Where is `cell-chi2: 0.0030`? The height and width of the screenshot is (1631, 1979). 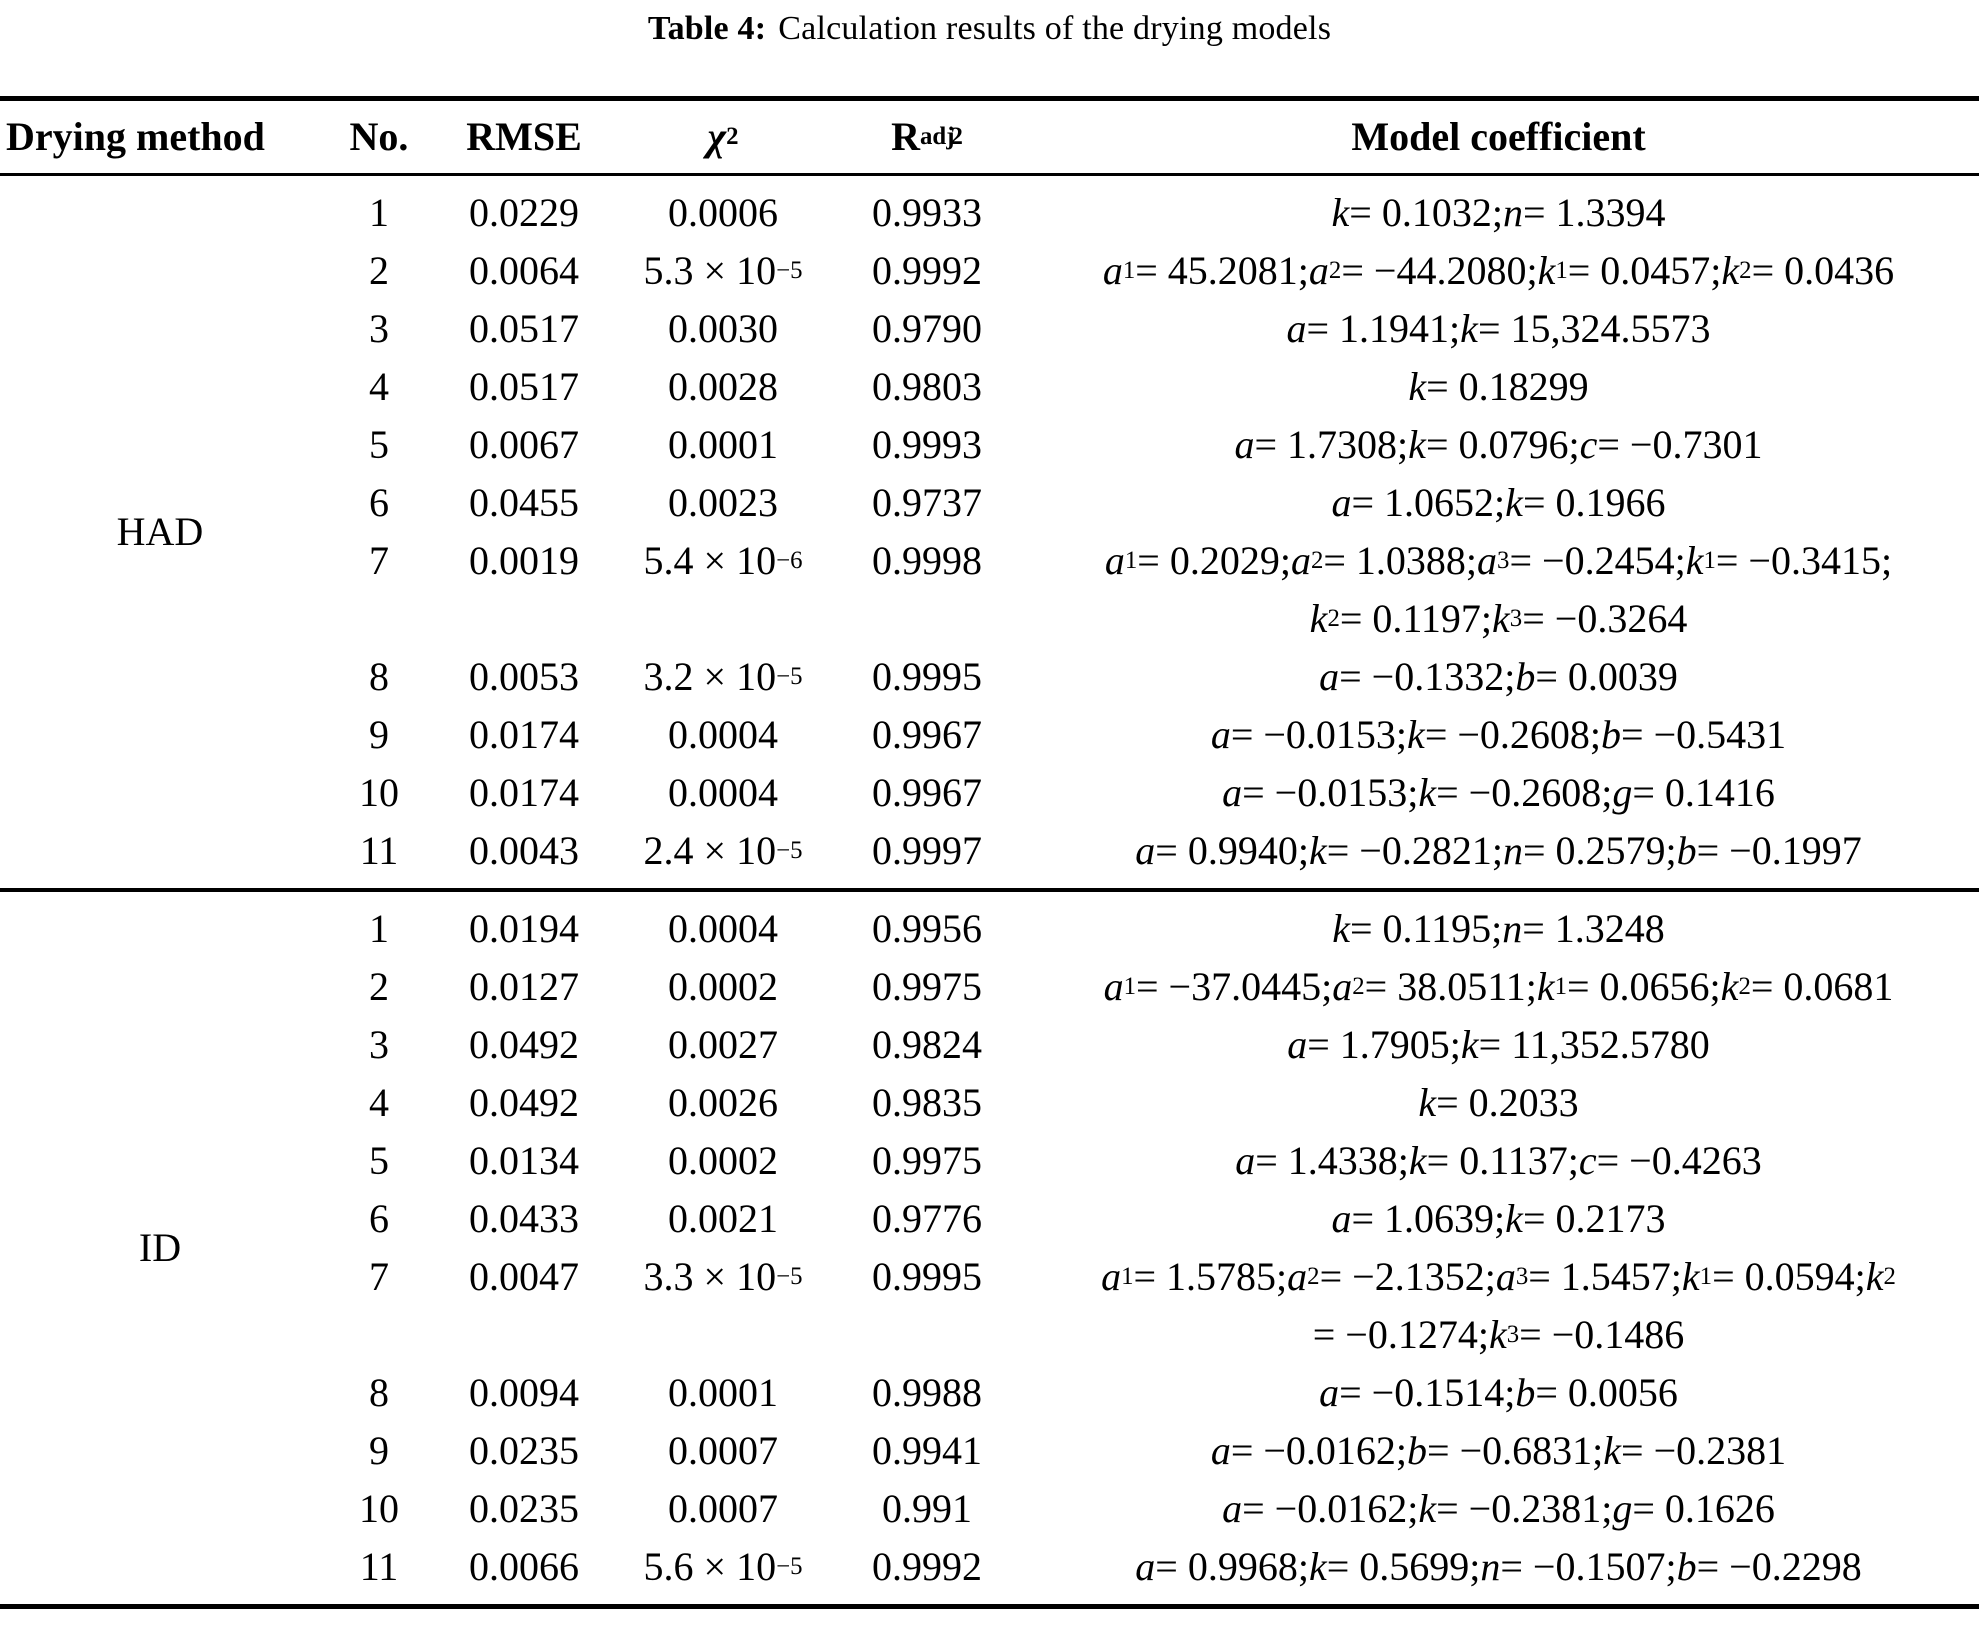
cell-chi2: 0.0030 is located at coordinates (723, 328).